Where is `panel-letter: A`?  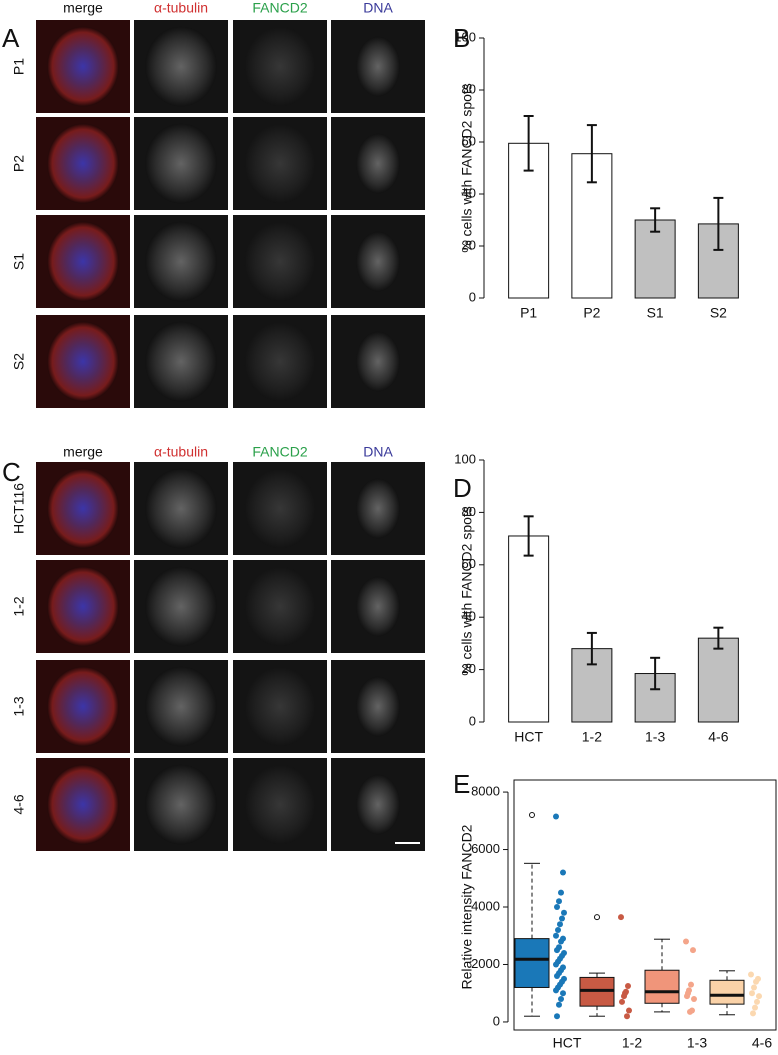
panel-letter: A is located at coordinates (11, 38).